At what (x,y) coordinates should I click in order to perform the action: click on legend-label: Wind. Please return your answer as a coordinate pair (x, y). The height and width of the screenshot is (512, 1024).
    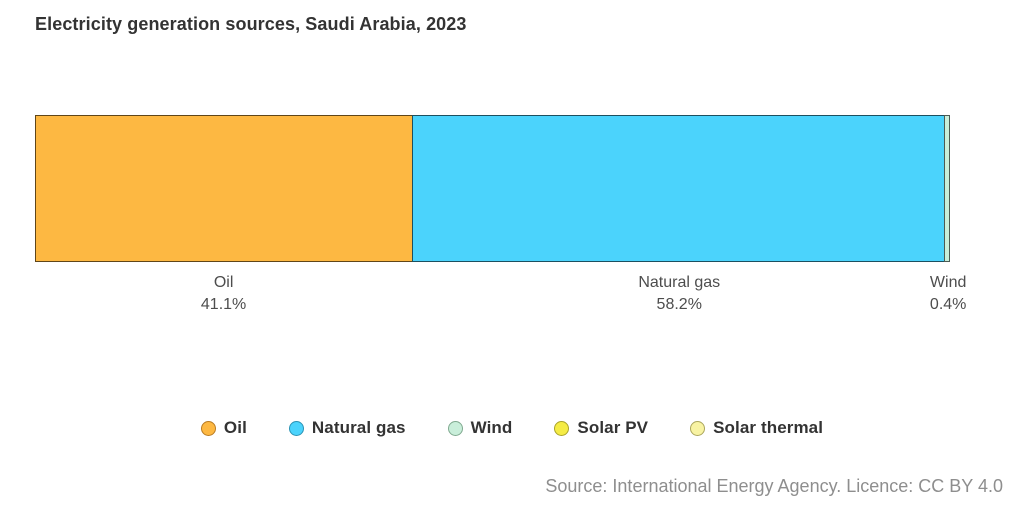
    Looking at the image, I should click on (491, 427).